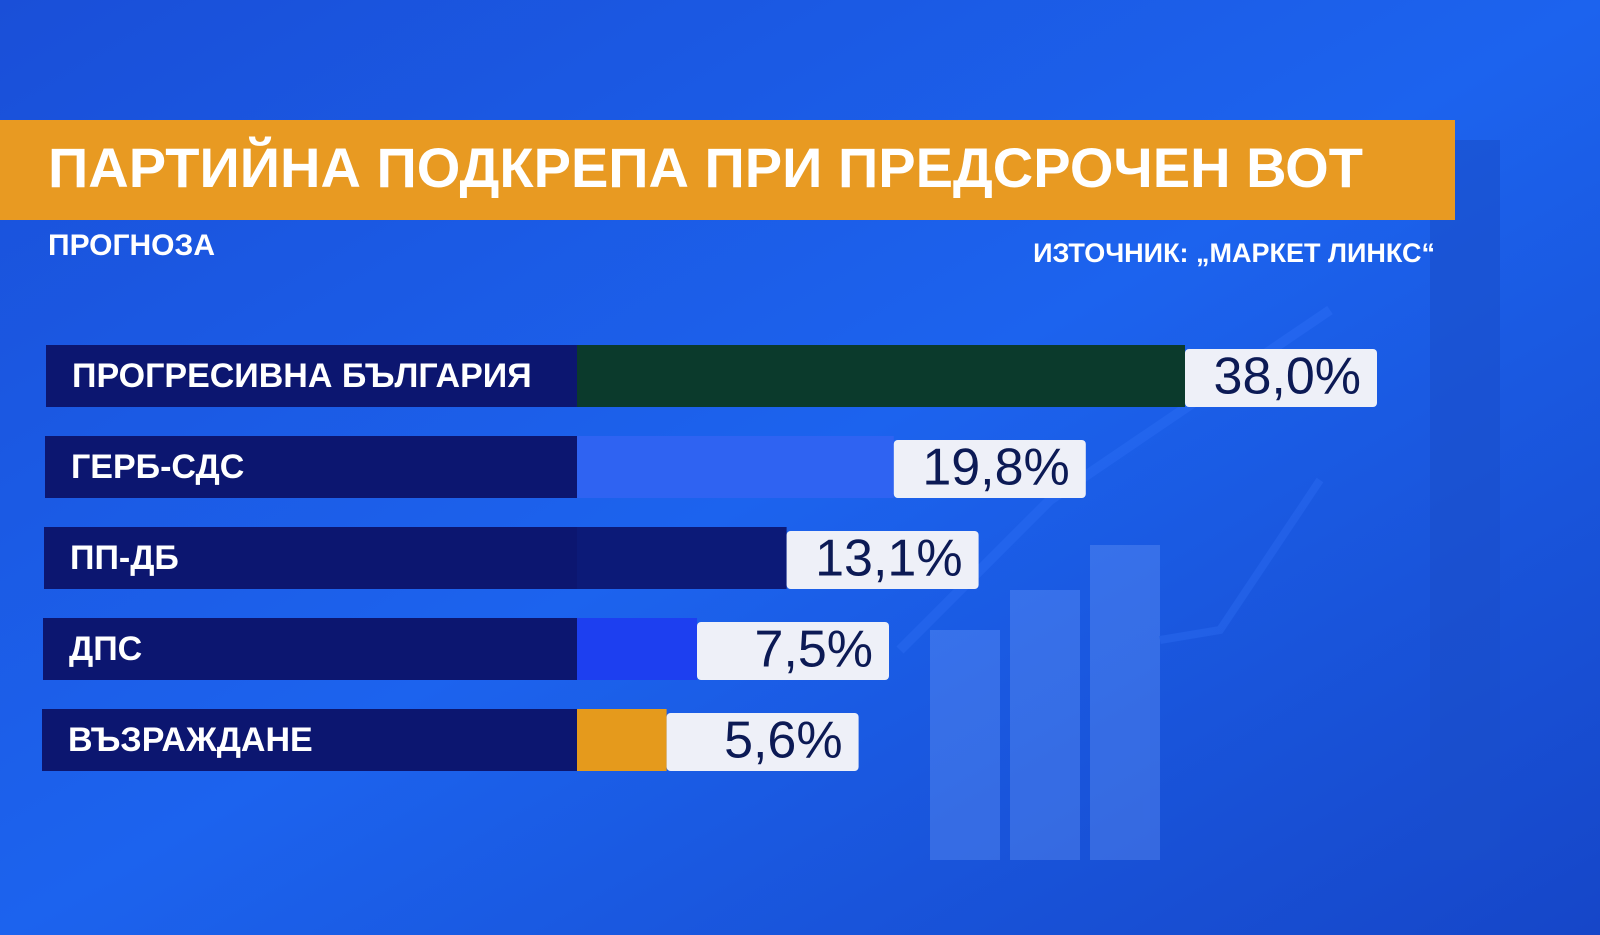 Image resolution: width=1600 pixels, height=935 pixels. Describe the element at coordinates (1287, 377) in the screenshot. I see `value-label: 38,0%` at that location.